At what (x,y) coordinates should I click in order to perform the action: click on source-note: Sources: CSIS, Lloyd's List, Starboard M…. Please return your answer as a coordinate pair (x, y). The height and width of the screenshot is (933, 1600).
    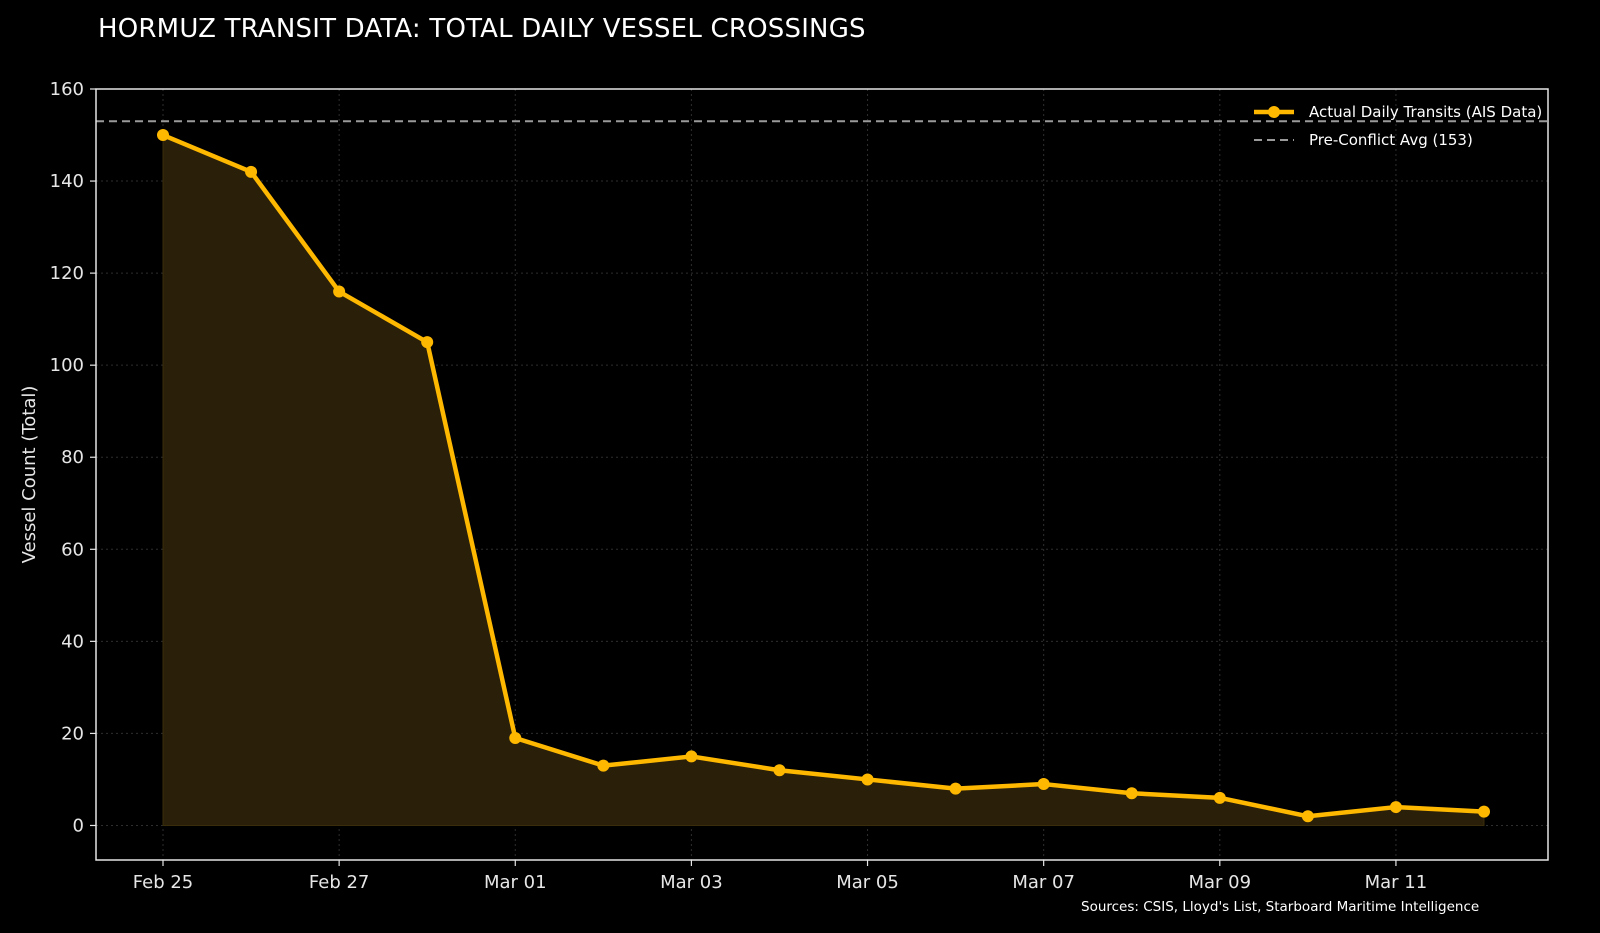
    Looking at the image, I should click on (1280, 907).